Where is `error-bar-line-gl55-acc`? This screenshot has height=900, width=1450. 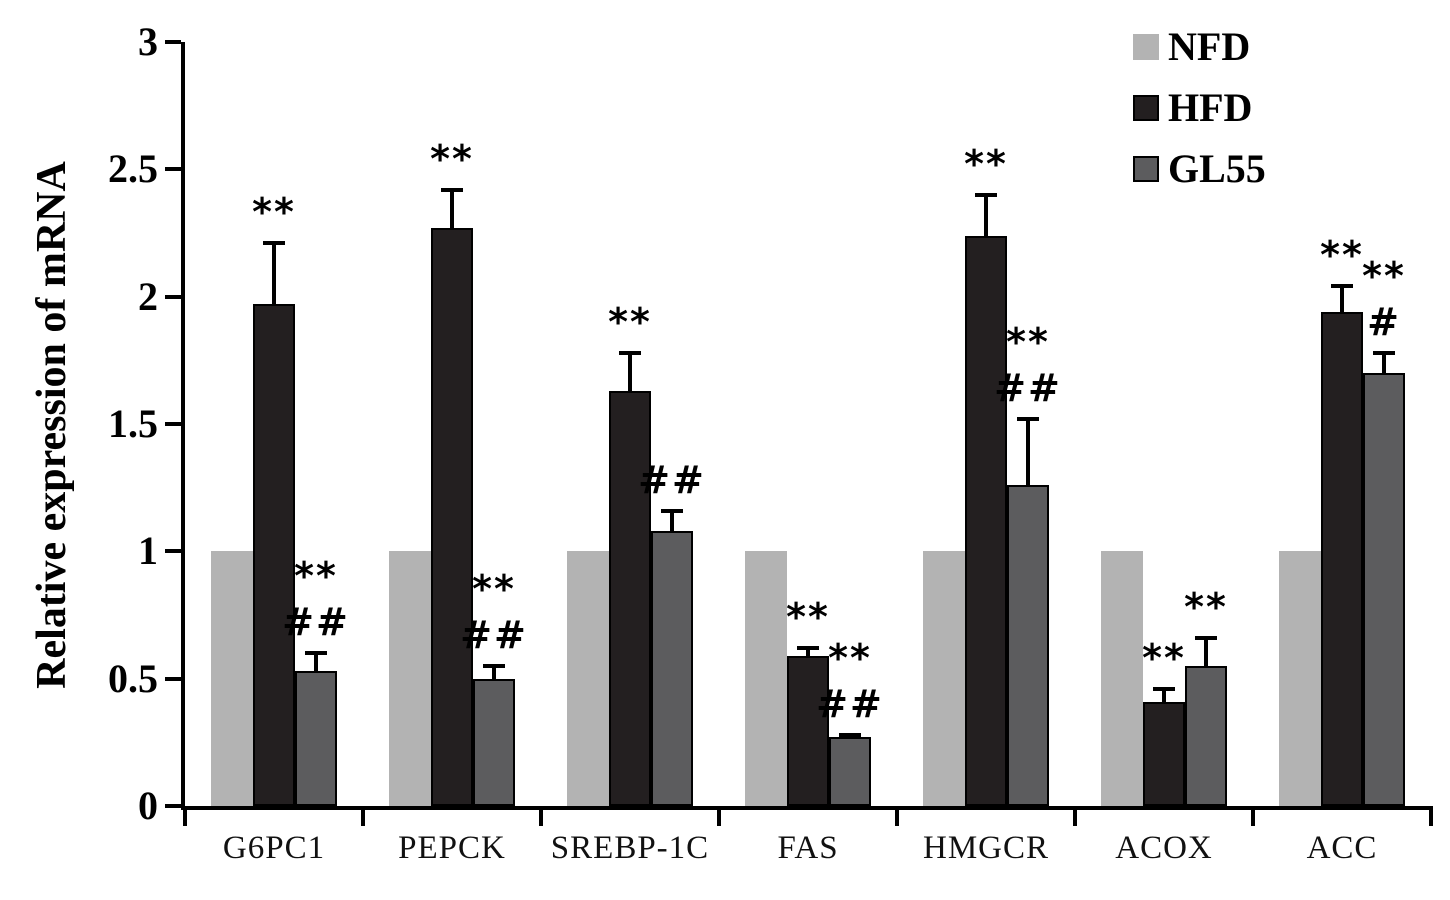
error-bar-line-gl55-acc is located at coordinates (1384, 363).